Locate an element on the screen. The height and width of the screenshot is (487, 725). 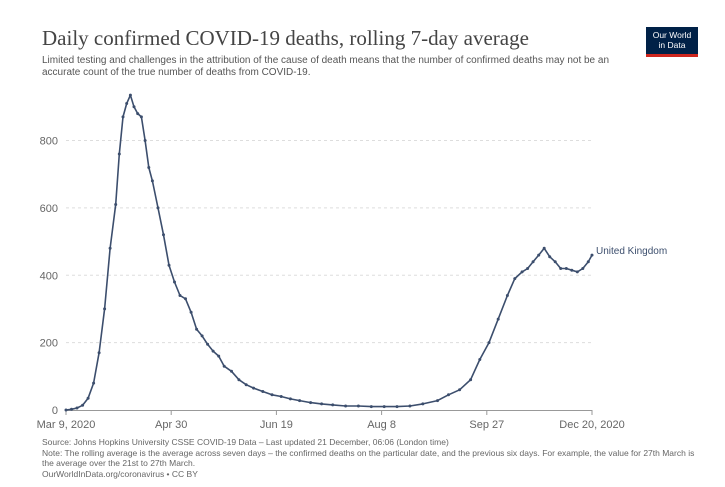
x-tick-label: Jun 19 is located at coordinates (276, 425).